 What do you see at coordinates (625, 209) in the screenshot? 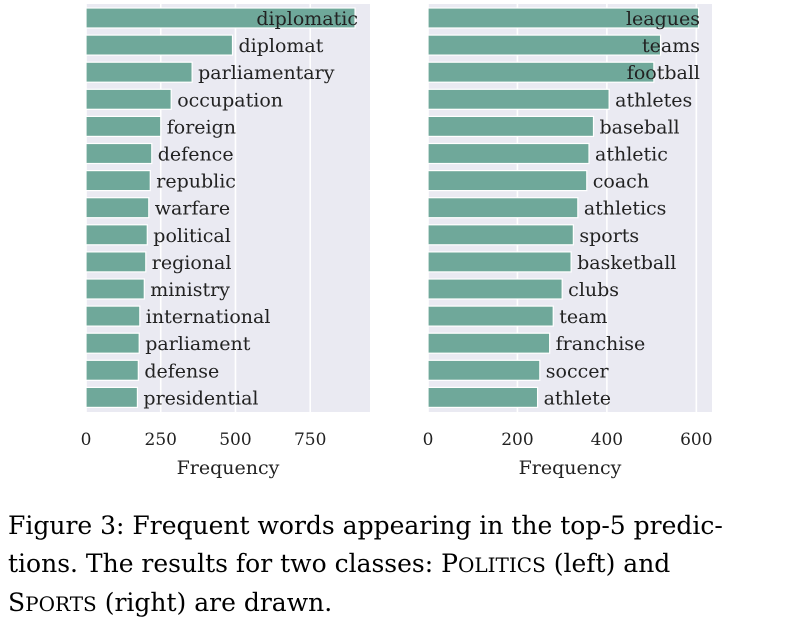
I see `bar-label: athletics` at bounding box center [625, 209].